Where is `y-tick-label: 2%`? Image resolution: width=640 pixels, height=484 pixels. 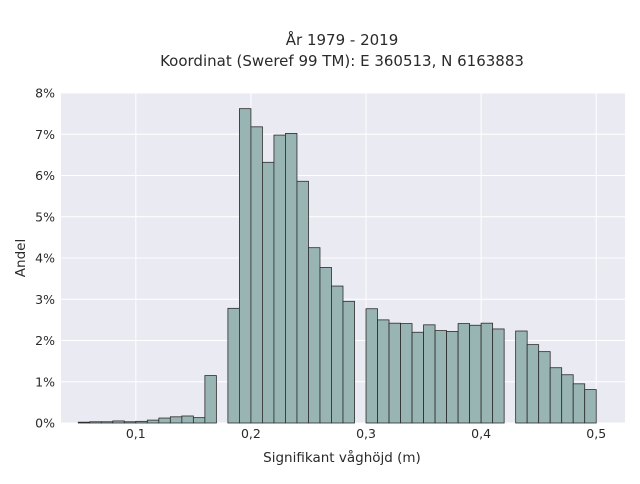 y-tick-label: 2% is located at coordinates (45, 340).